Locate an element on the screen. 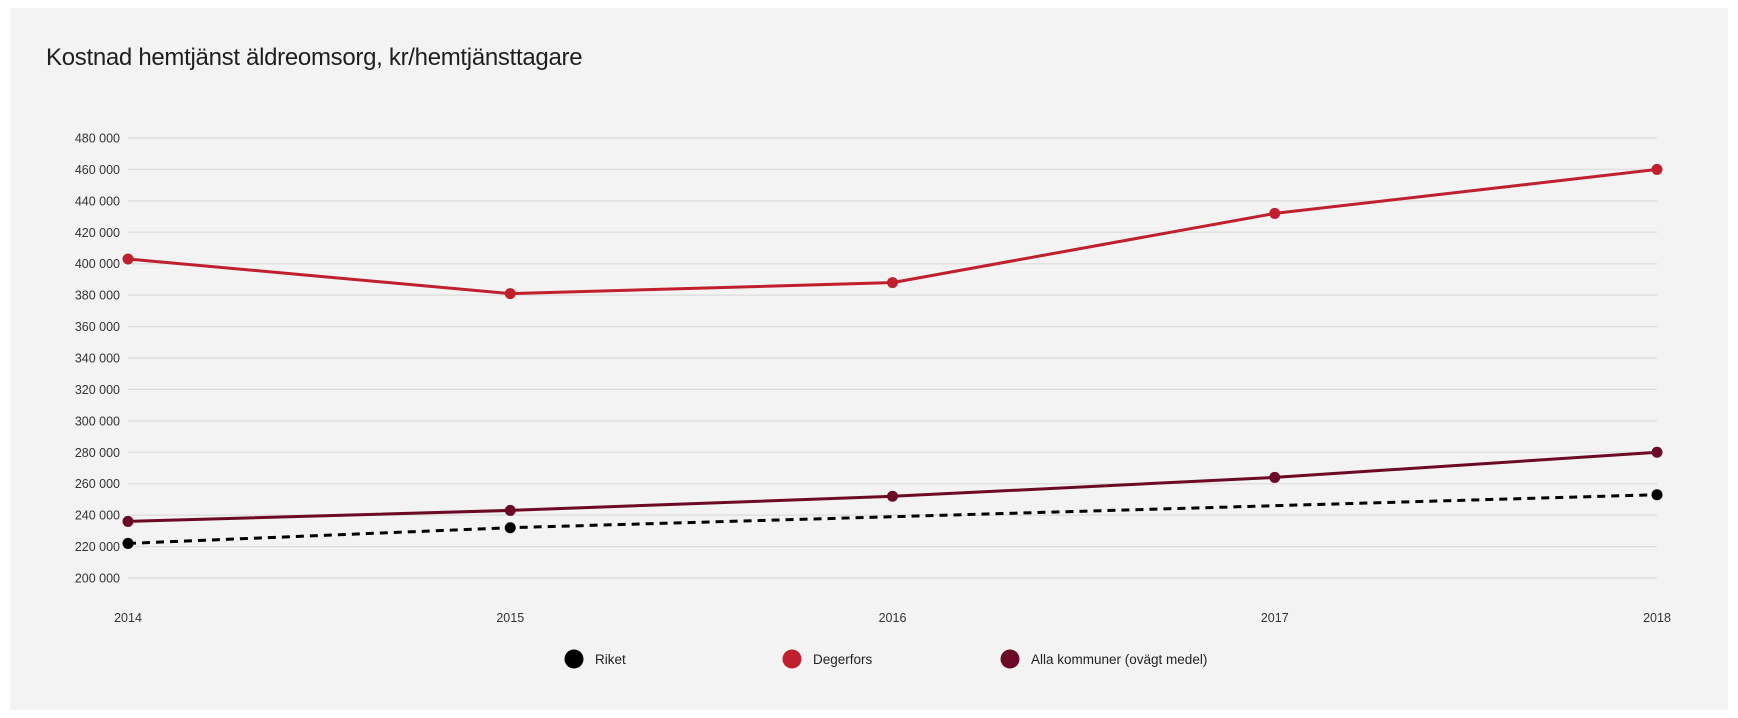  y-tick-label: 420 000 is located at coordinates (97, 233).